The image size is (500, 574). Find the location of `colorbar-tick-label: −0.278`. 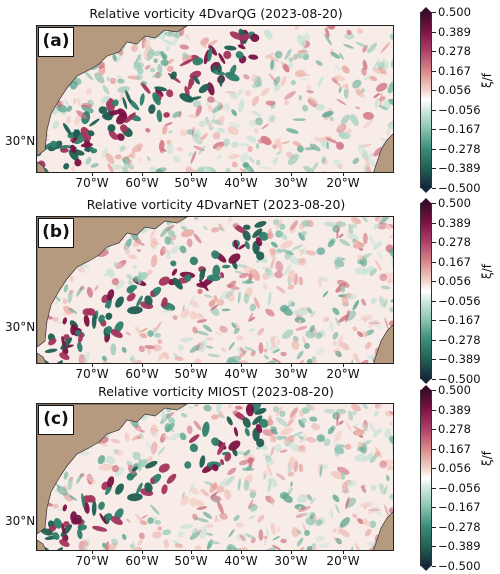

colorbar-tick-label: −0.278 is located at coordinates (459, 339).